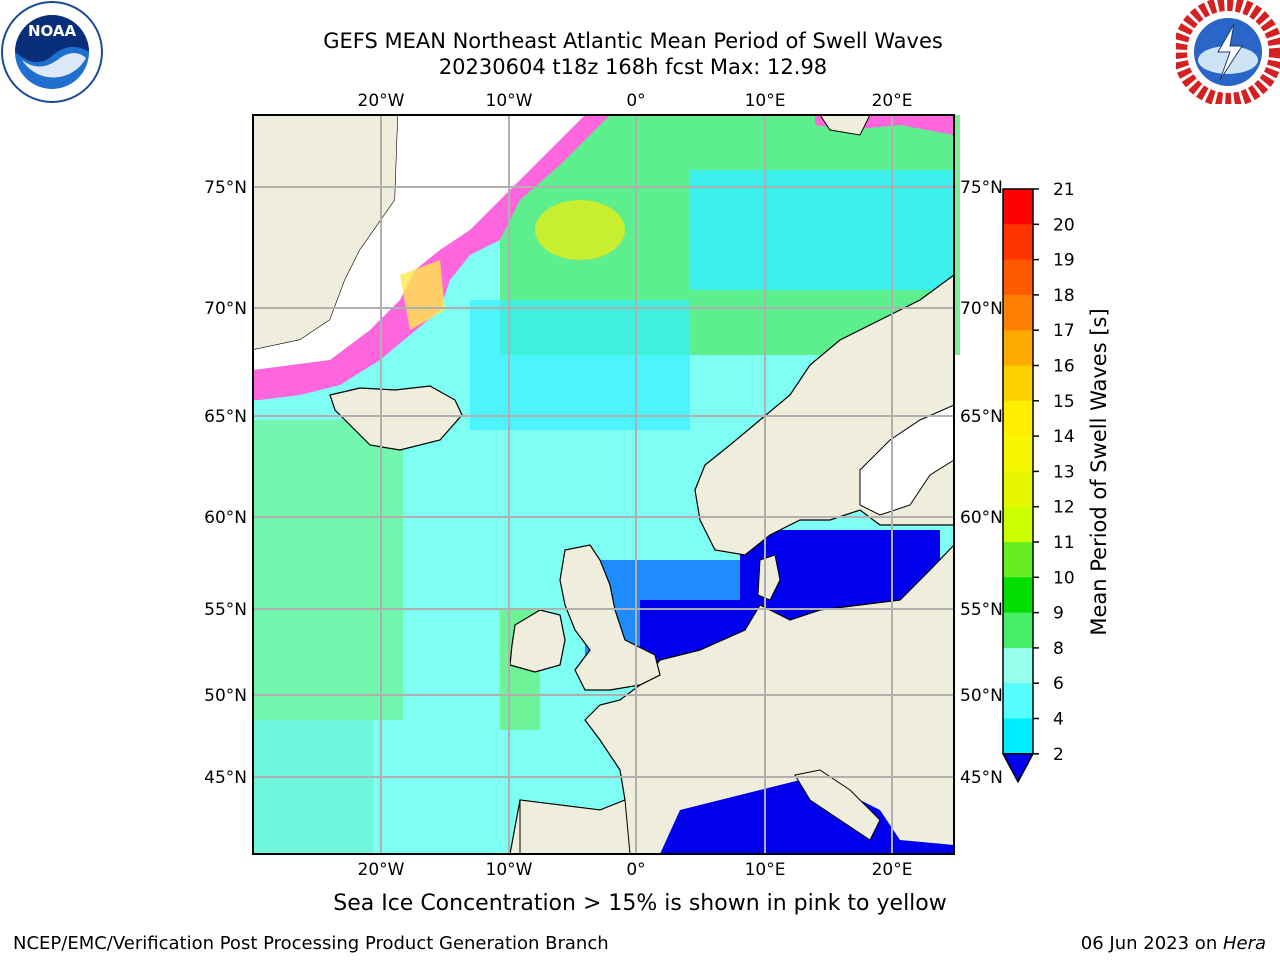 The image size is (1280, 960). Describe the element at coordinates (381, 870) in the screenshot. I see `lon-label-bottom: 20°W` at that location.